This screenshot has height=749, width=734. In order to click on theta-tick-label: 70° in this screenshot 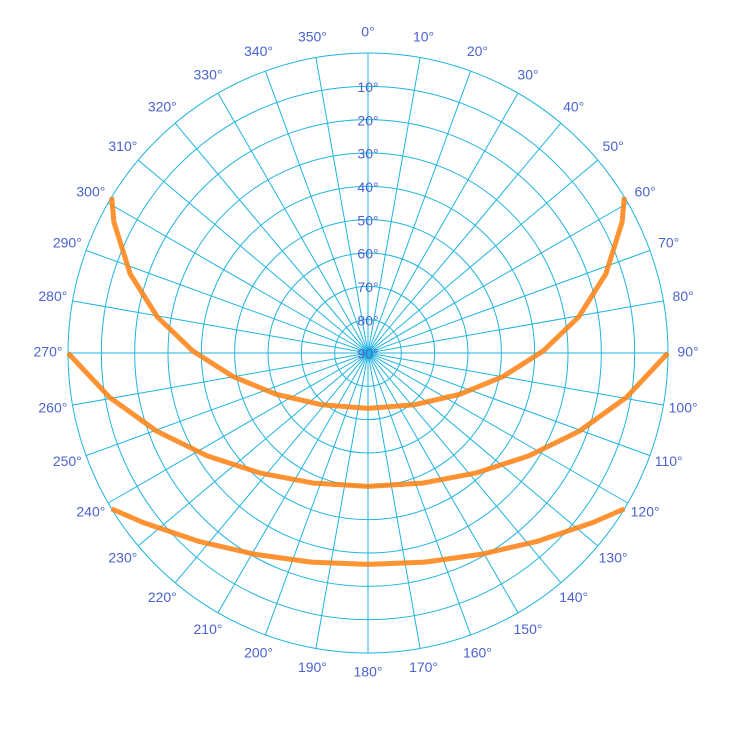, I will do `click(668, 242)`.